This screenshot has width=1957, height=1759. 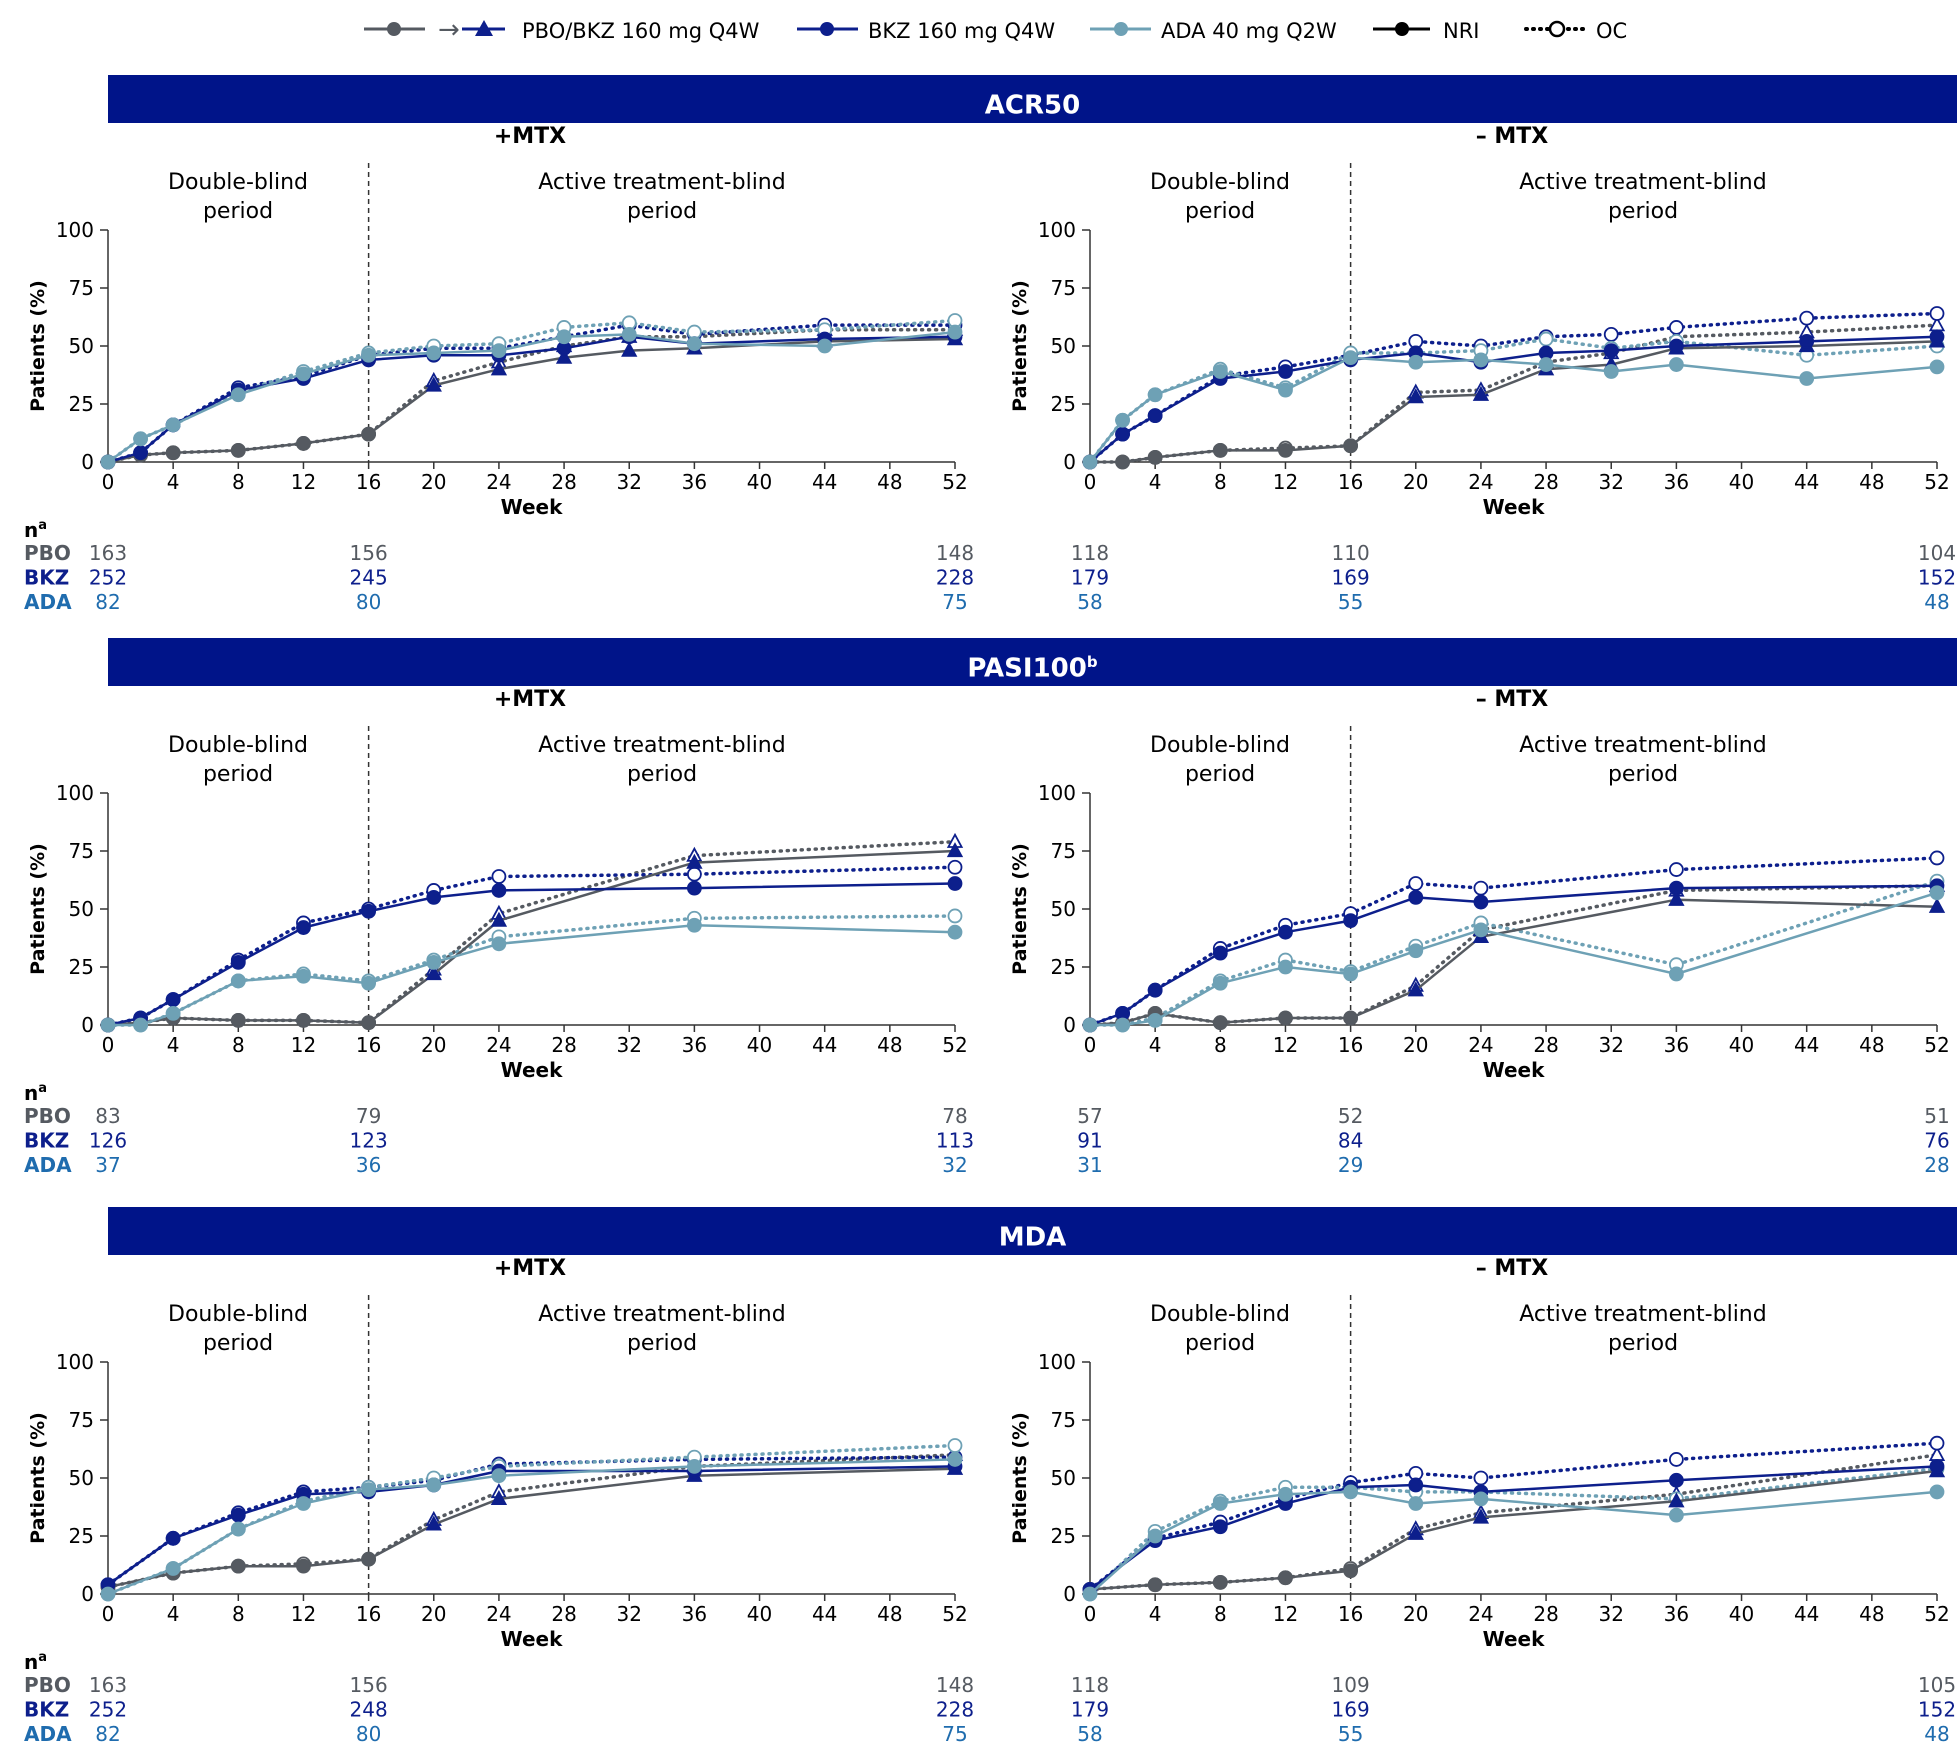 I want to click on panel-subtitle: – MTX, so click(x=1512, y=137).